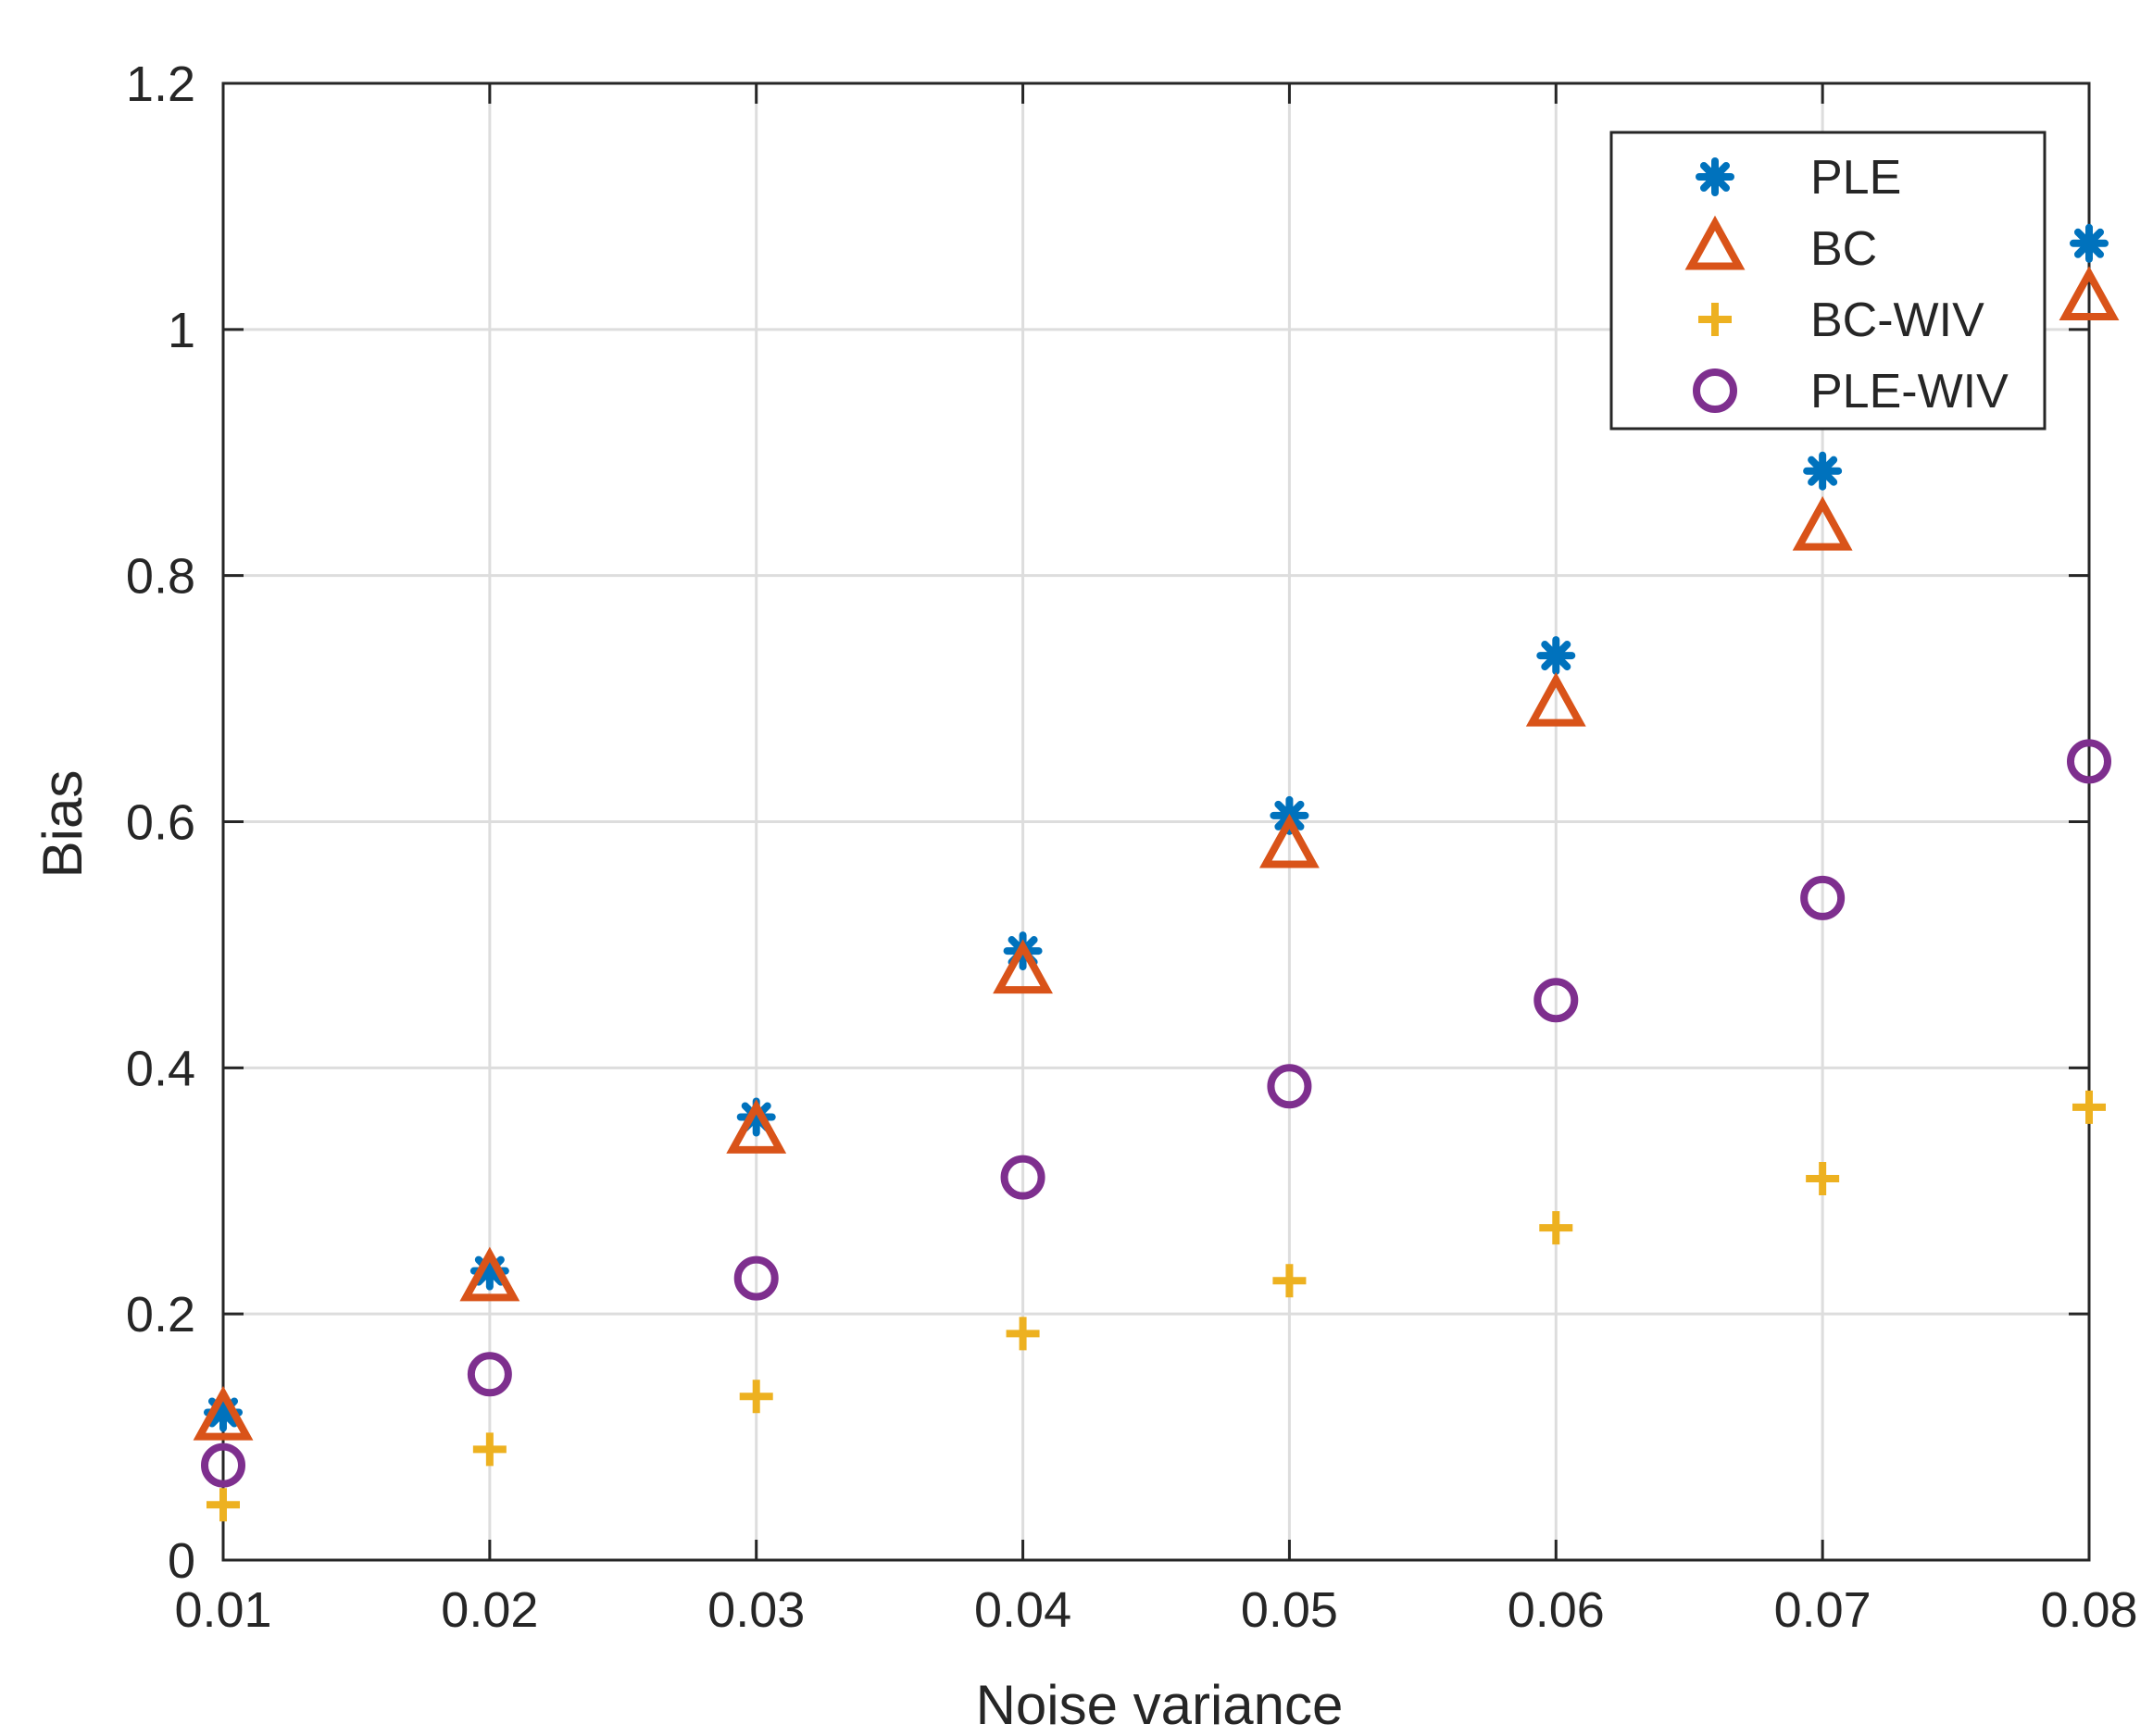 This screenshot has width=2153, height=1736. What do you see at coordinates (160, 1068) in the screenshot?
I see `y-tick-label: 0.4` at bounding box center [160, 1068].